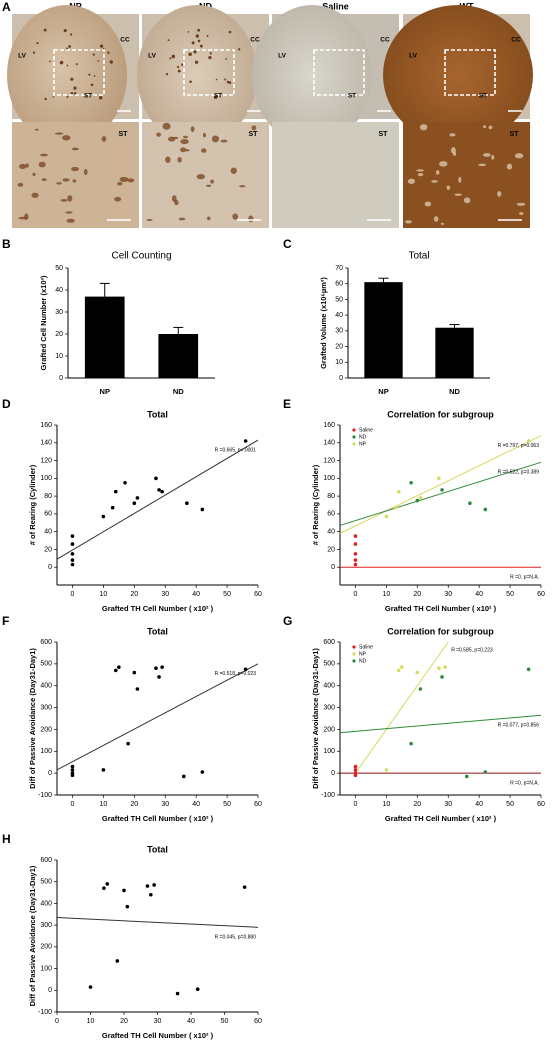 The height and width of the screenshot is (1050, 555). What do you see at coordinates (46, 443) in the screenshot?
I see `y-tick-label: 140` at bounding box center [46, 443].